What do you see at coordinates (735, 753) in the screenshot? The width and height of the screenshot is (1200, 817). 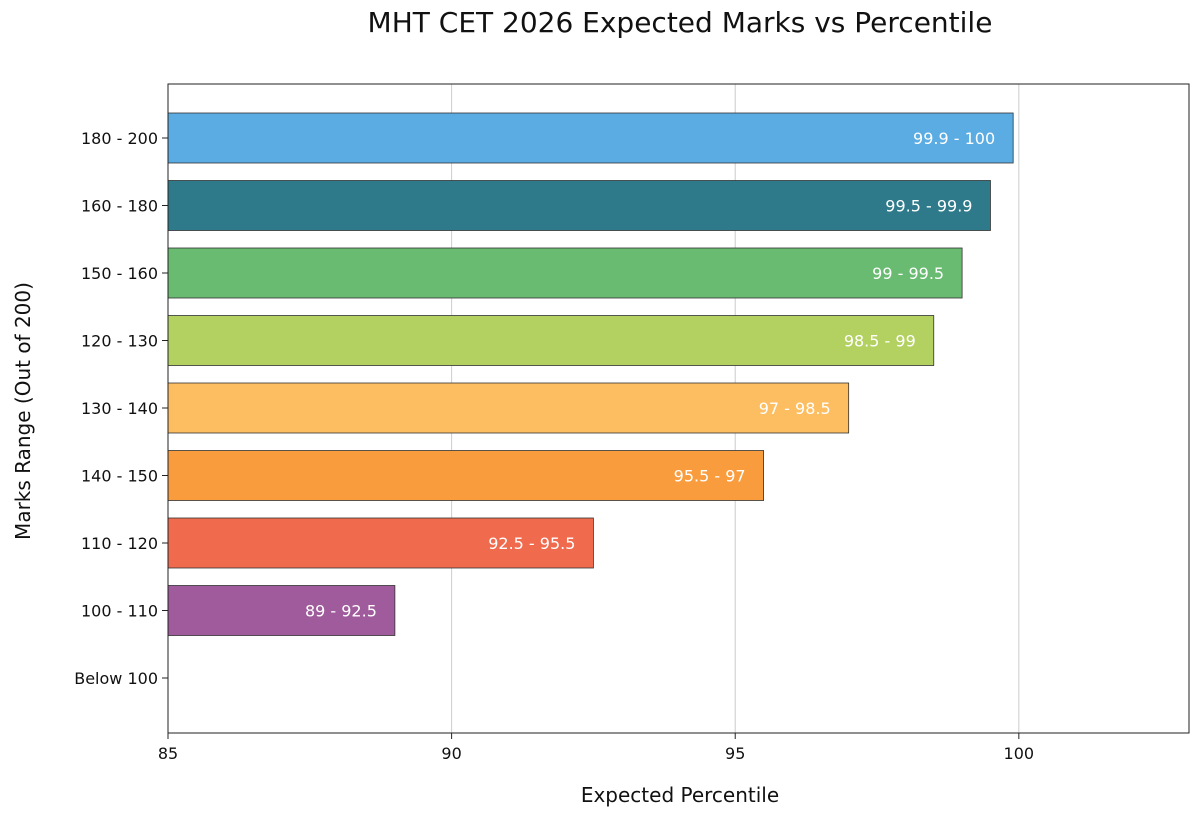 I see `x-tick-label: 95` at bounding box center [735, 753].